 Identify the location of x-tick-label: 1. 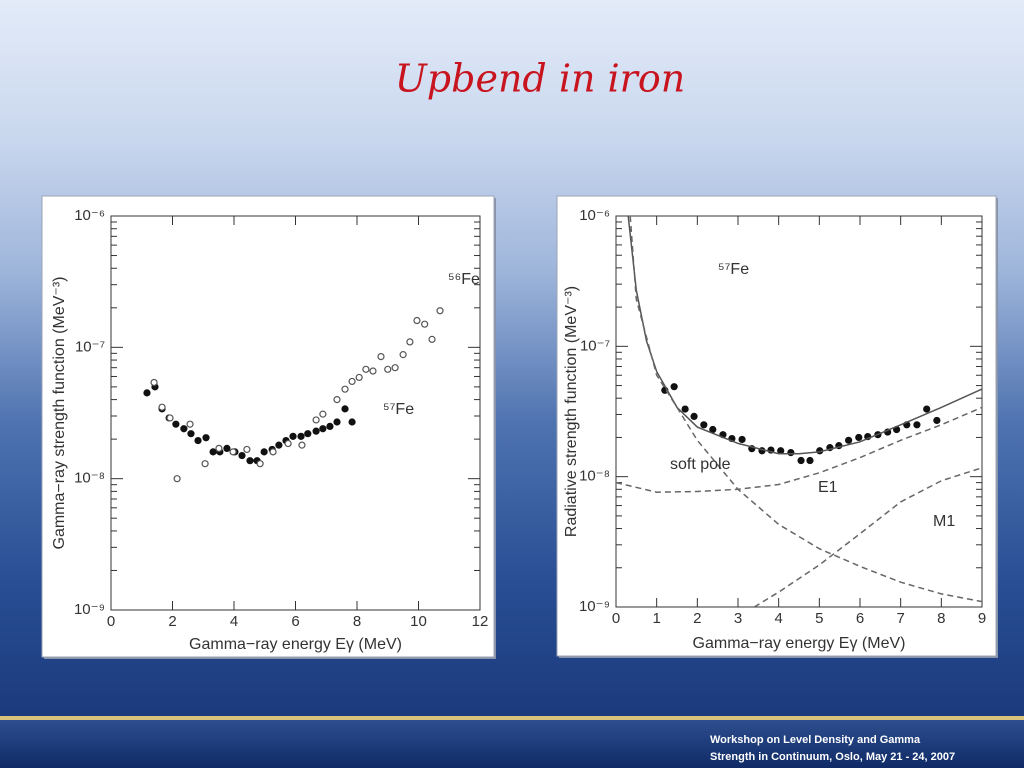
(656, 618).